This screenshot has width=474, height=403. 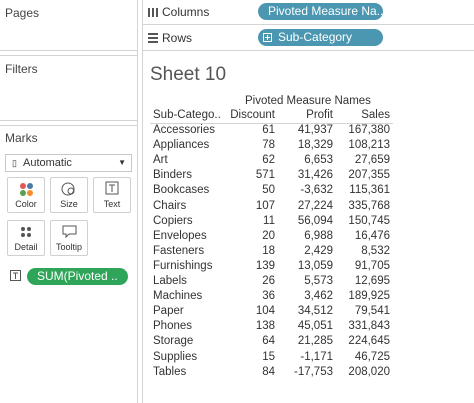 What do you see at coordinates (173, 341) in the screenshot?
I see `row-header: Storage` at bounding box center [173, 341].